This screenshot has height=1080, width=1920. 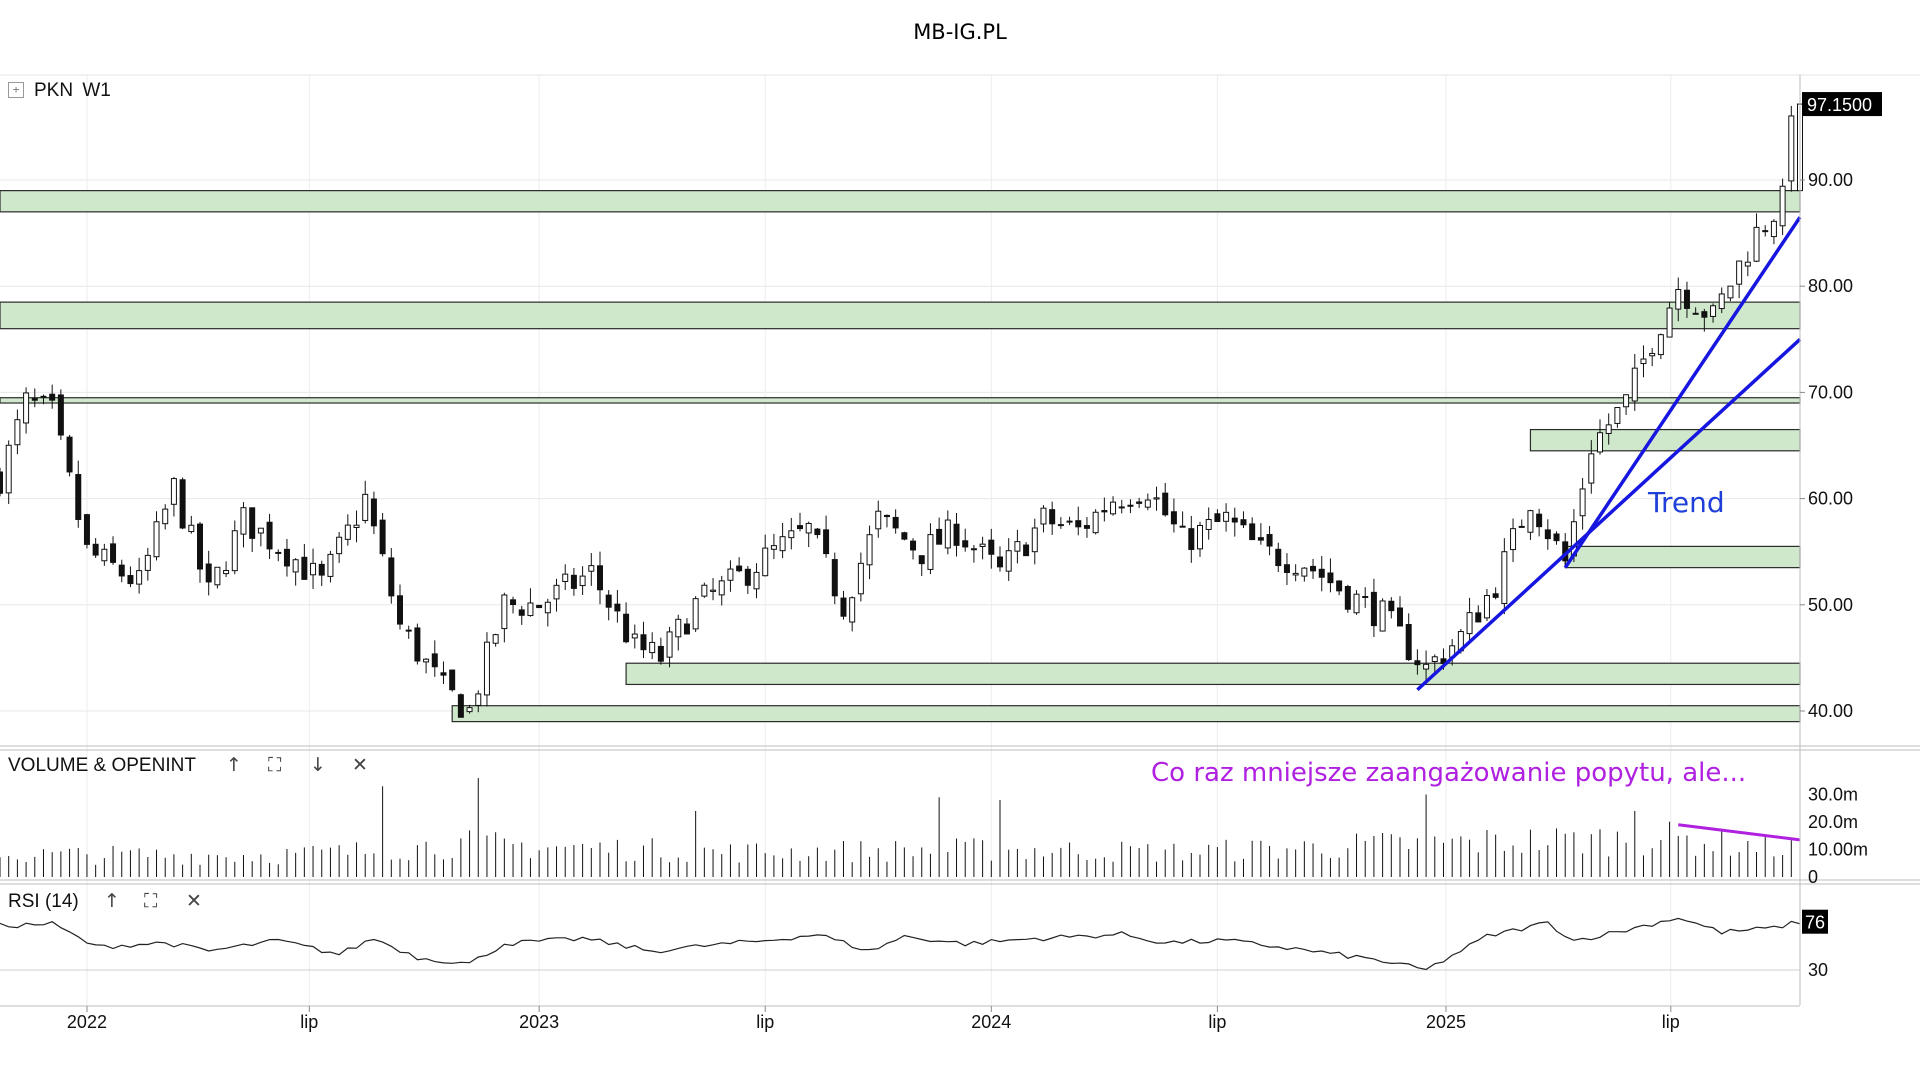 What do you see at coordinates (151, 901) in the screenshot?
I see `rsi-fullscreen-icon: ⛶` at bounding box center [151, 901].